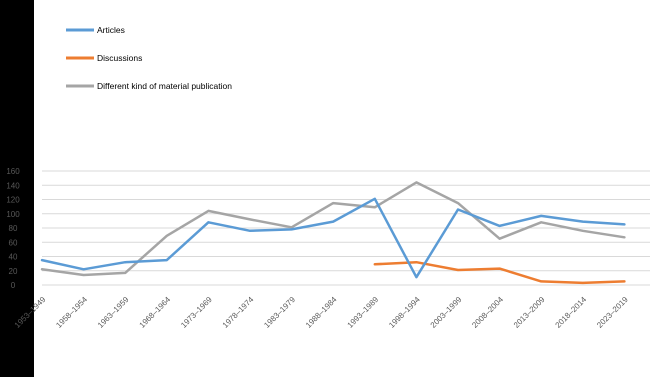 This screenshot has width=659, height=377. Describe the element at coordinates (13, 171) in the screenshot. I see `y-tick-label: 160` at that location.